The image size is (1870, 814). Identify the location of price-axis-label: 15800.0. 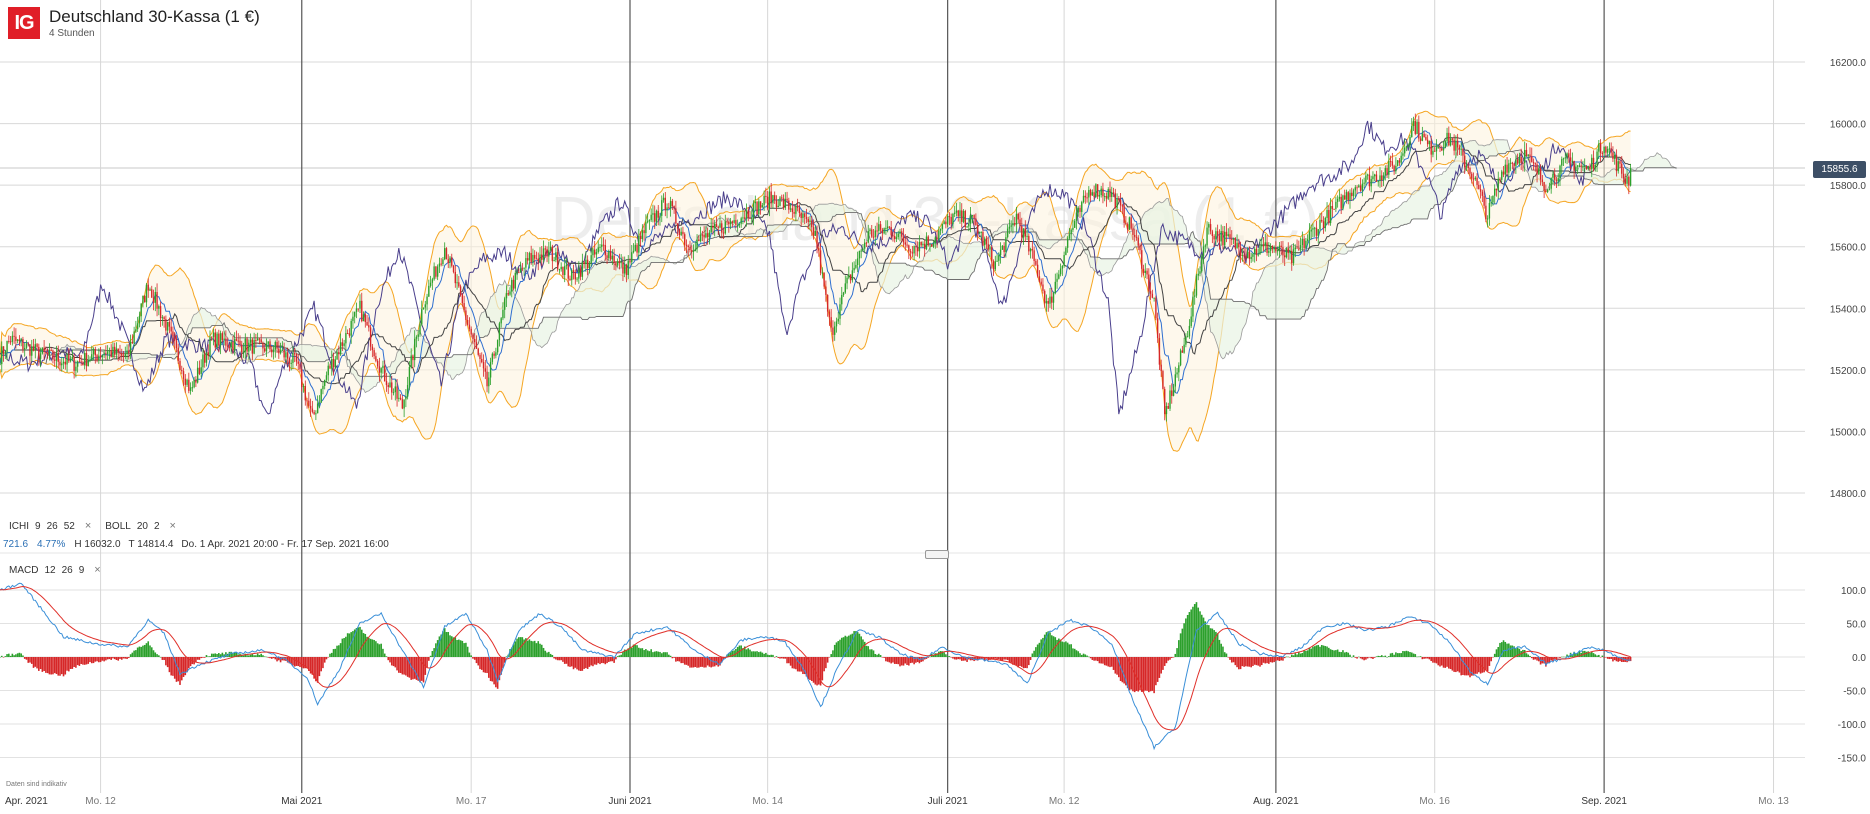
(1848, 186).